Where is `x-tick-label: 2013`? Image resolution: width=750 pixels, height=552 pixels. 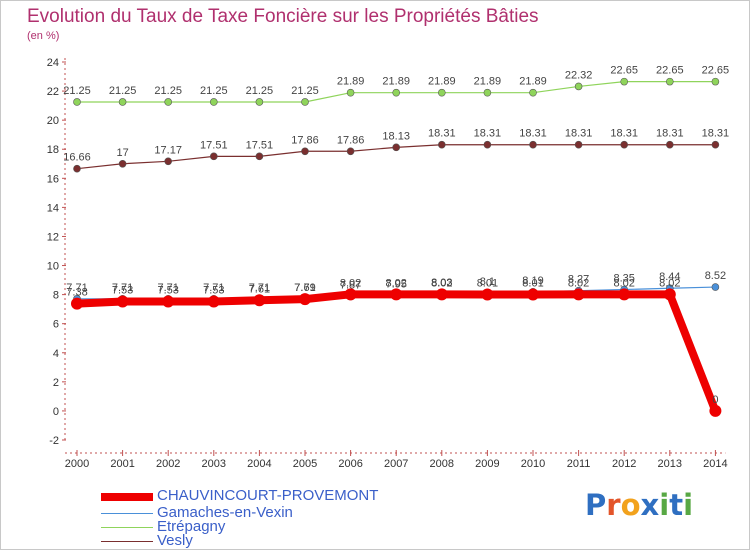 x-tick-label: 2013 is located at coordinates (670, 464).